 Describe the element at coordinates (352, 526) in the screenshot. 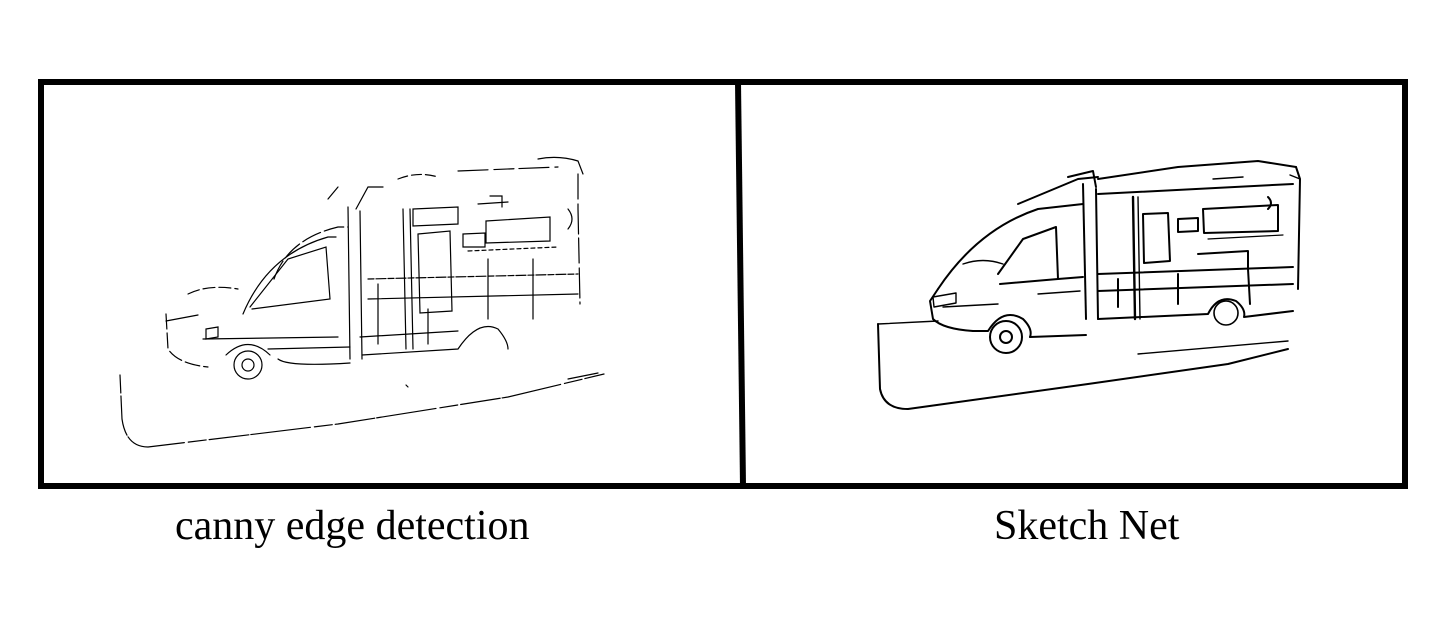

I see `caption-canny-edge-detection: canny edge detection` at that location.